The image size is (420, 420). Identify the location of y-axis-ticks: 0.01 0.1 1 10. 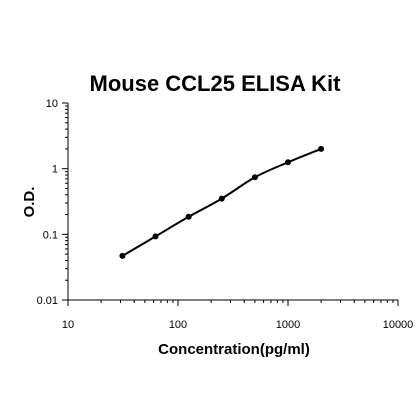
(52, 202).